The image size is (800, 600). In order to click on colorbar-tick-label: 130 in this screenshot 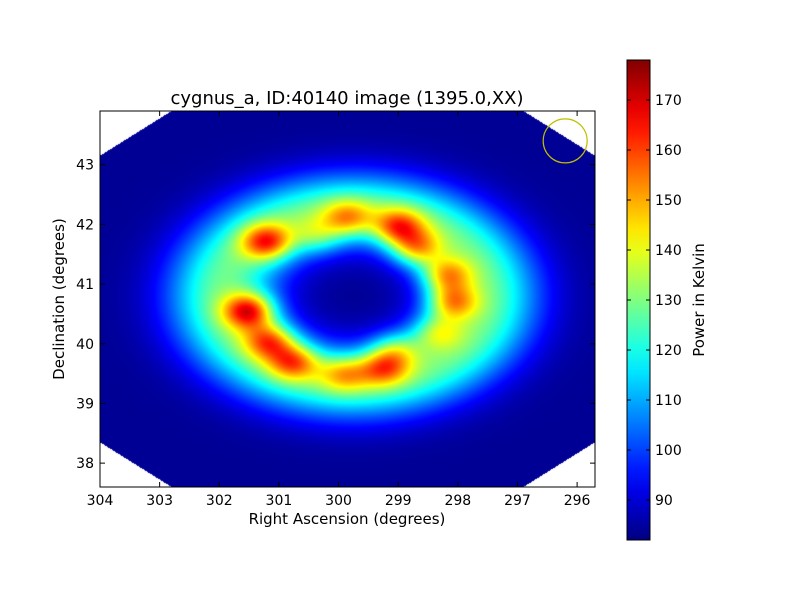, I will do `click(668, 301)`.